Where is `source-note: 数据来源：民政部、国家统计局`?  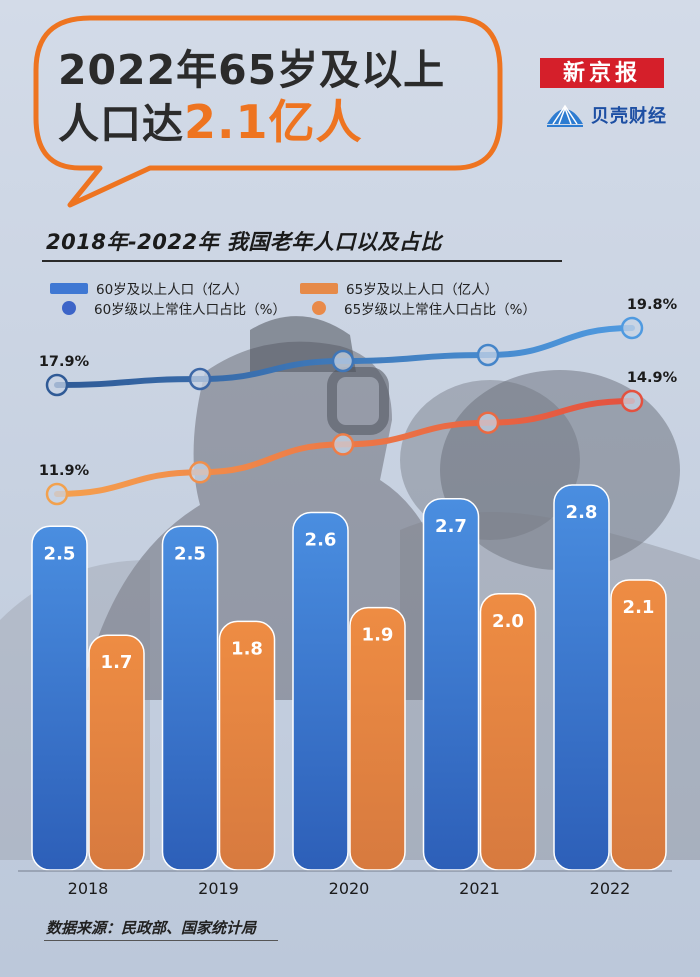 source-note: 数据来源：民政部、国家统计局 is located at coordinates (151, 928).